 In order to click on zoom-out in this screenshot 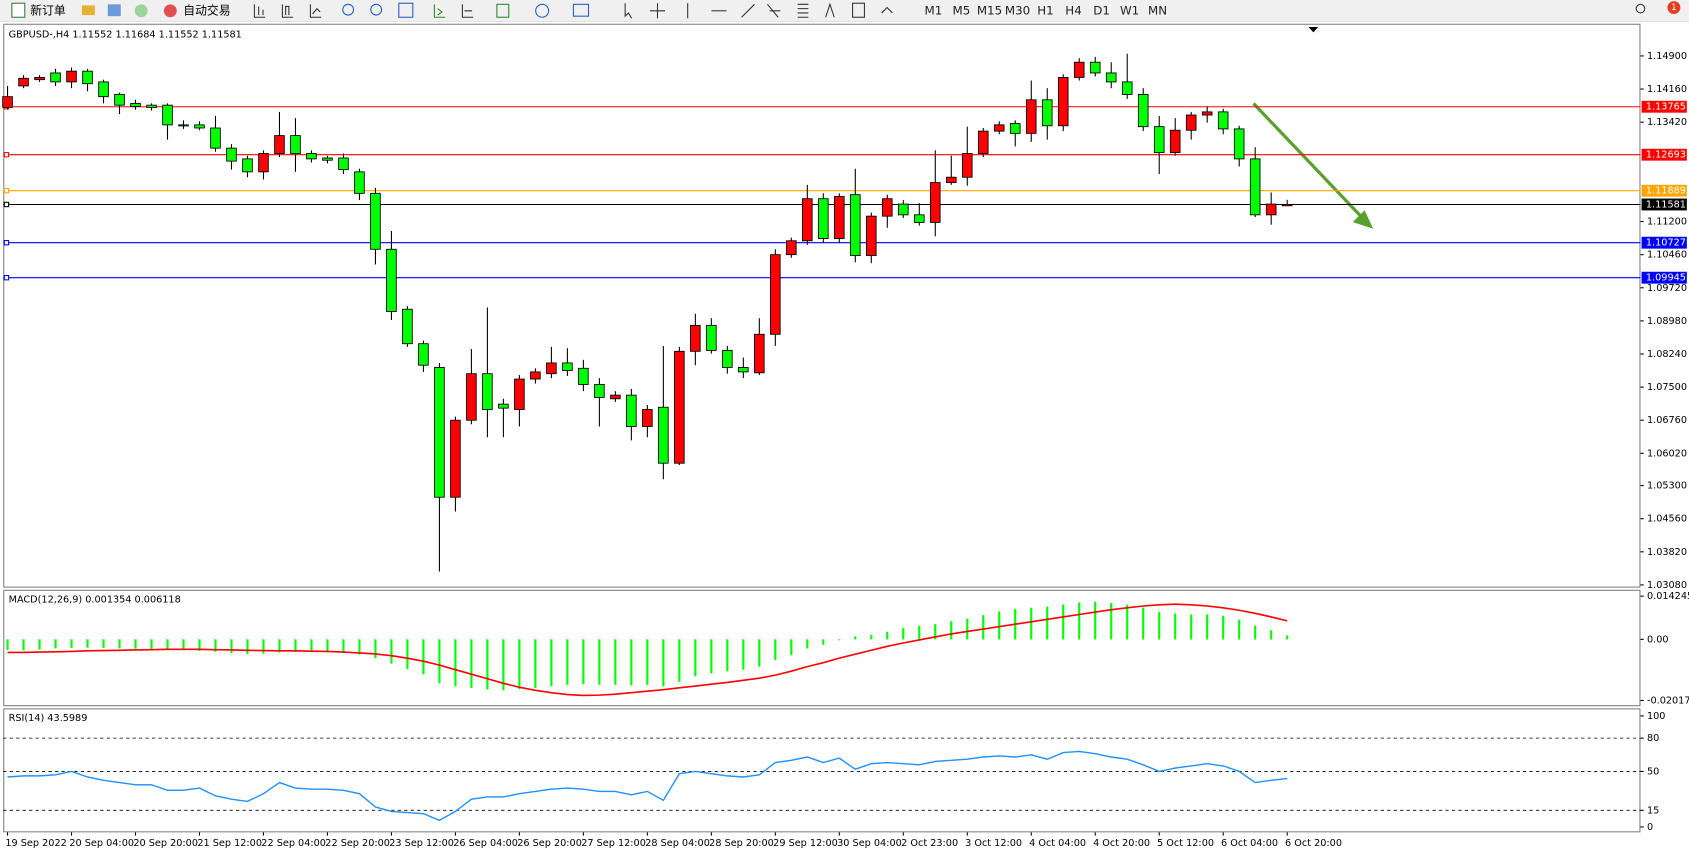, I will do `click(376, 9)`.